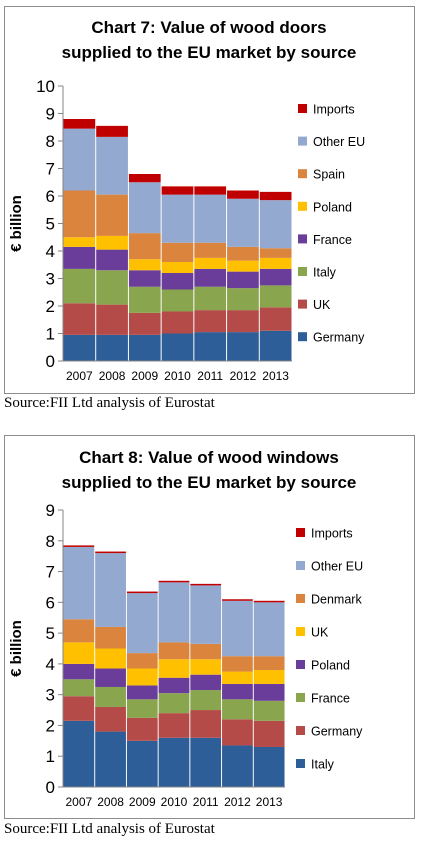 Image resolution: width=423 pixels, height=843 pixels. I want to click on bar-segment-other-eu-2013, so click(269, 629).